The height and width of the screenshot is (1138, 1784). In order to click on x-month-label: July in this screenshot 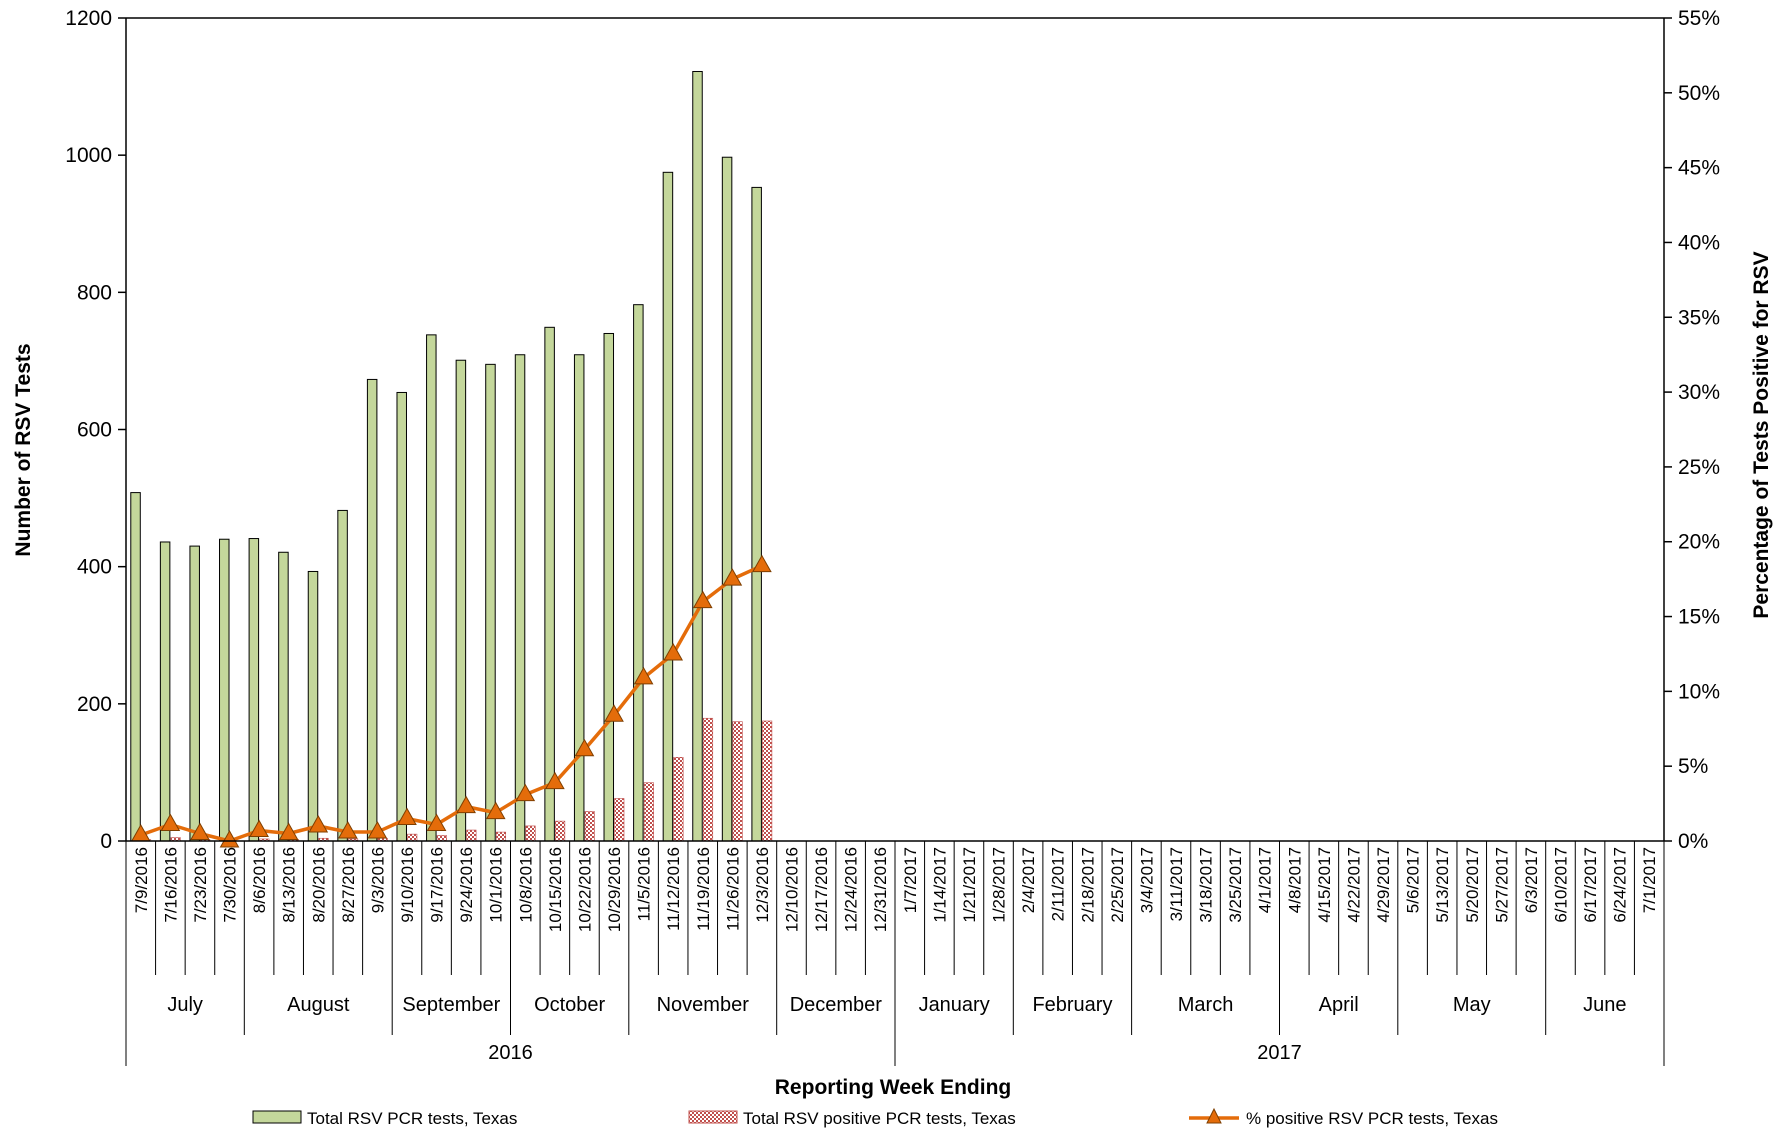, I will do `click(185, 1005)`.